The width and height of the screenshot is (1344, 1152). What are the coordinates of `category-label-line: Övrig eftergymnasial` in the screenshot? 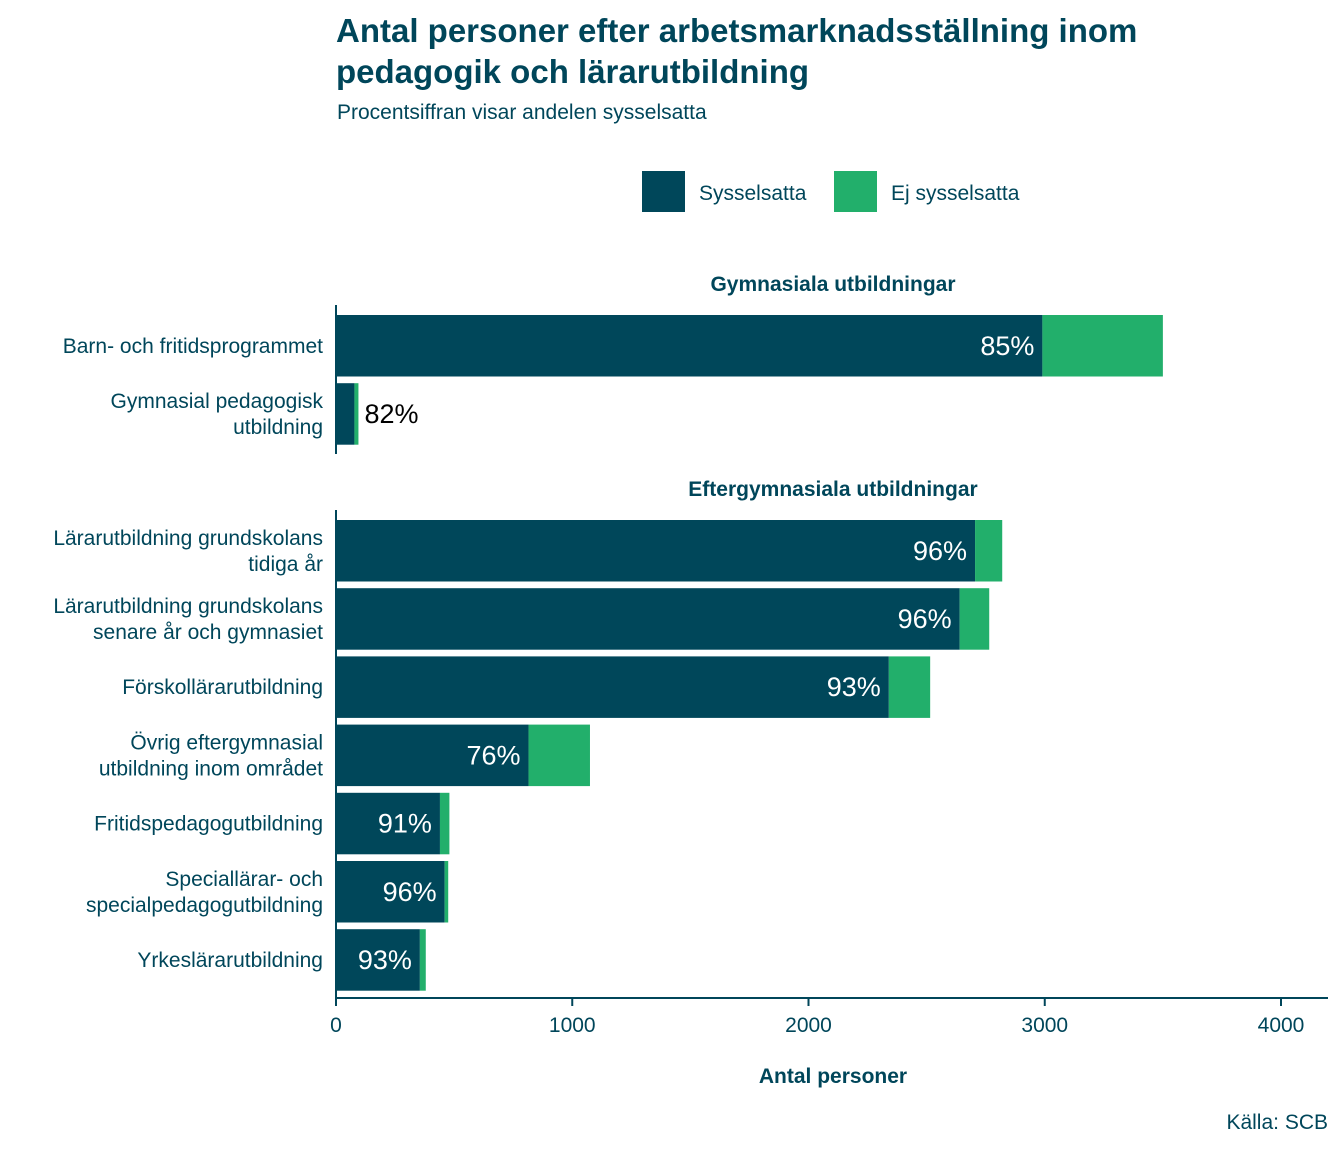 It's located at (226, 742).